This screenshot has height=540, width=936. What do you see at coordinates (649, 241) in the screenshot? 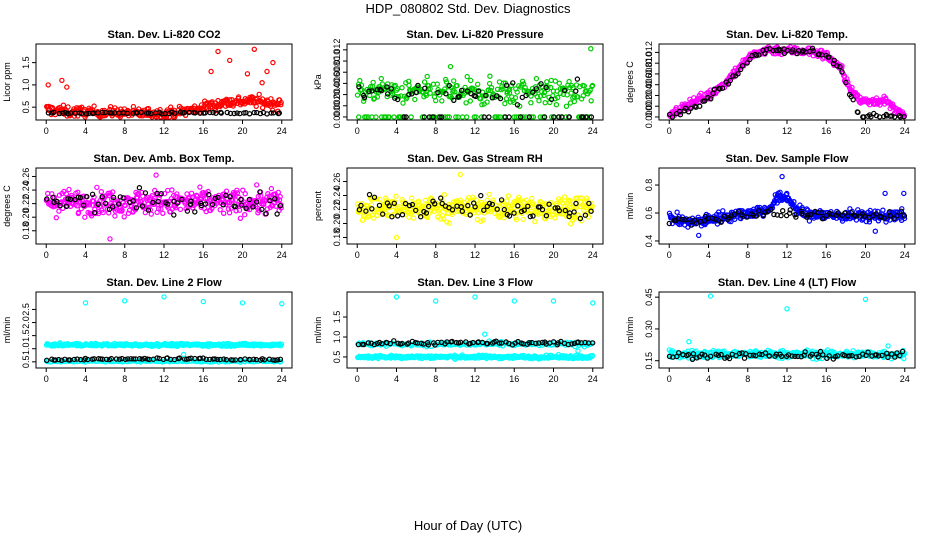
I see `y-tick-label: 0.4` at bounding box center [649, 241].